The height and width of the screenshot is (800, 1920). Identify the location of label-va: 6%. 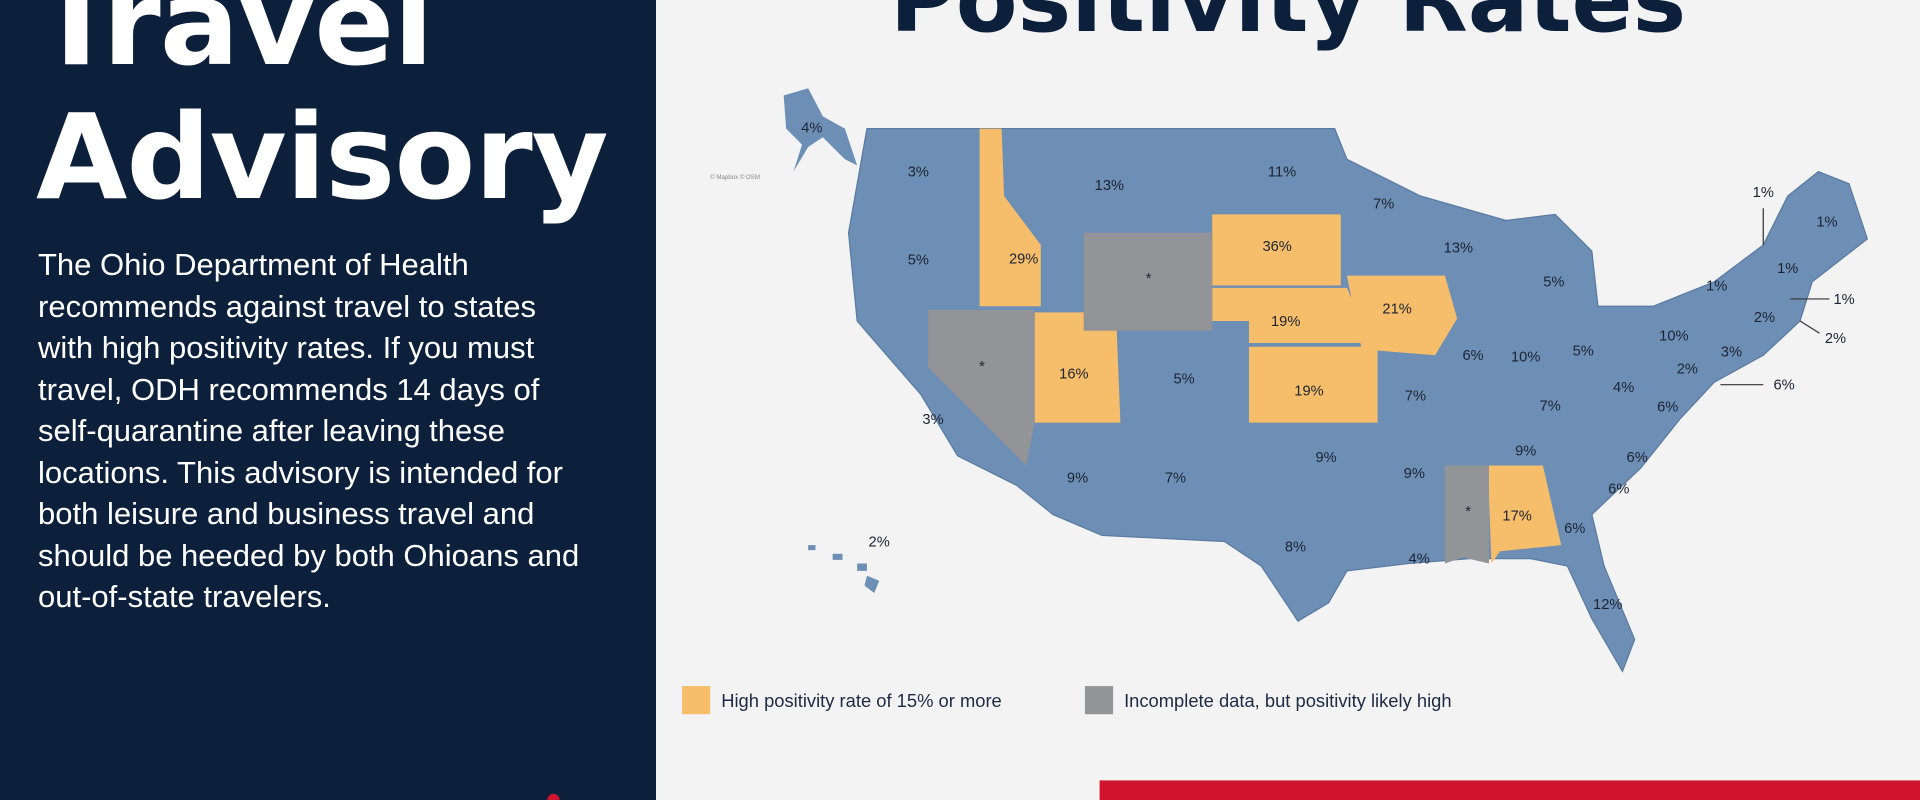
(1667, 408).